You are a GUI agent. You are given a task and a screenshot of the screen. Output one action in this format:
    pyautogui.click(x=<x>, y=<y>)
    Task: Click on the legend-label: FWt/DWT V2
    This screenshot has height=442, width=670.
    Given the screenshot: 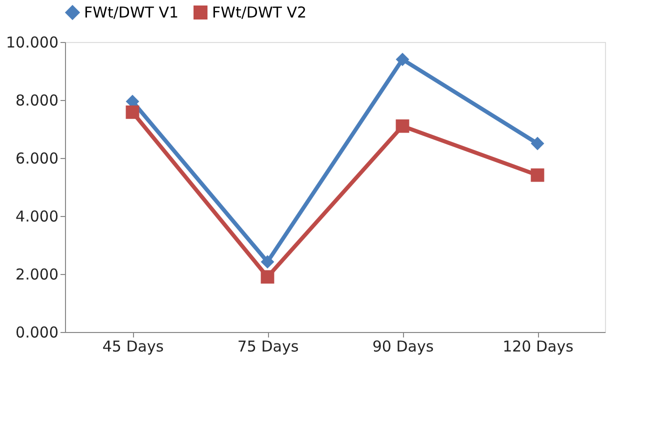 What is the action you would take?
    pyautogui.click(x=259, y=13)
    